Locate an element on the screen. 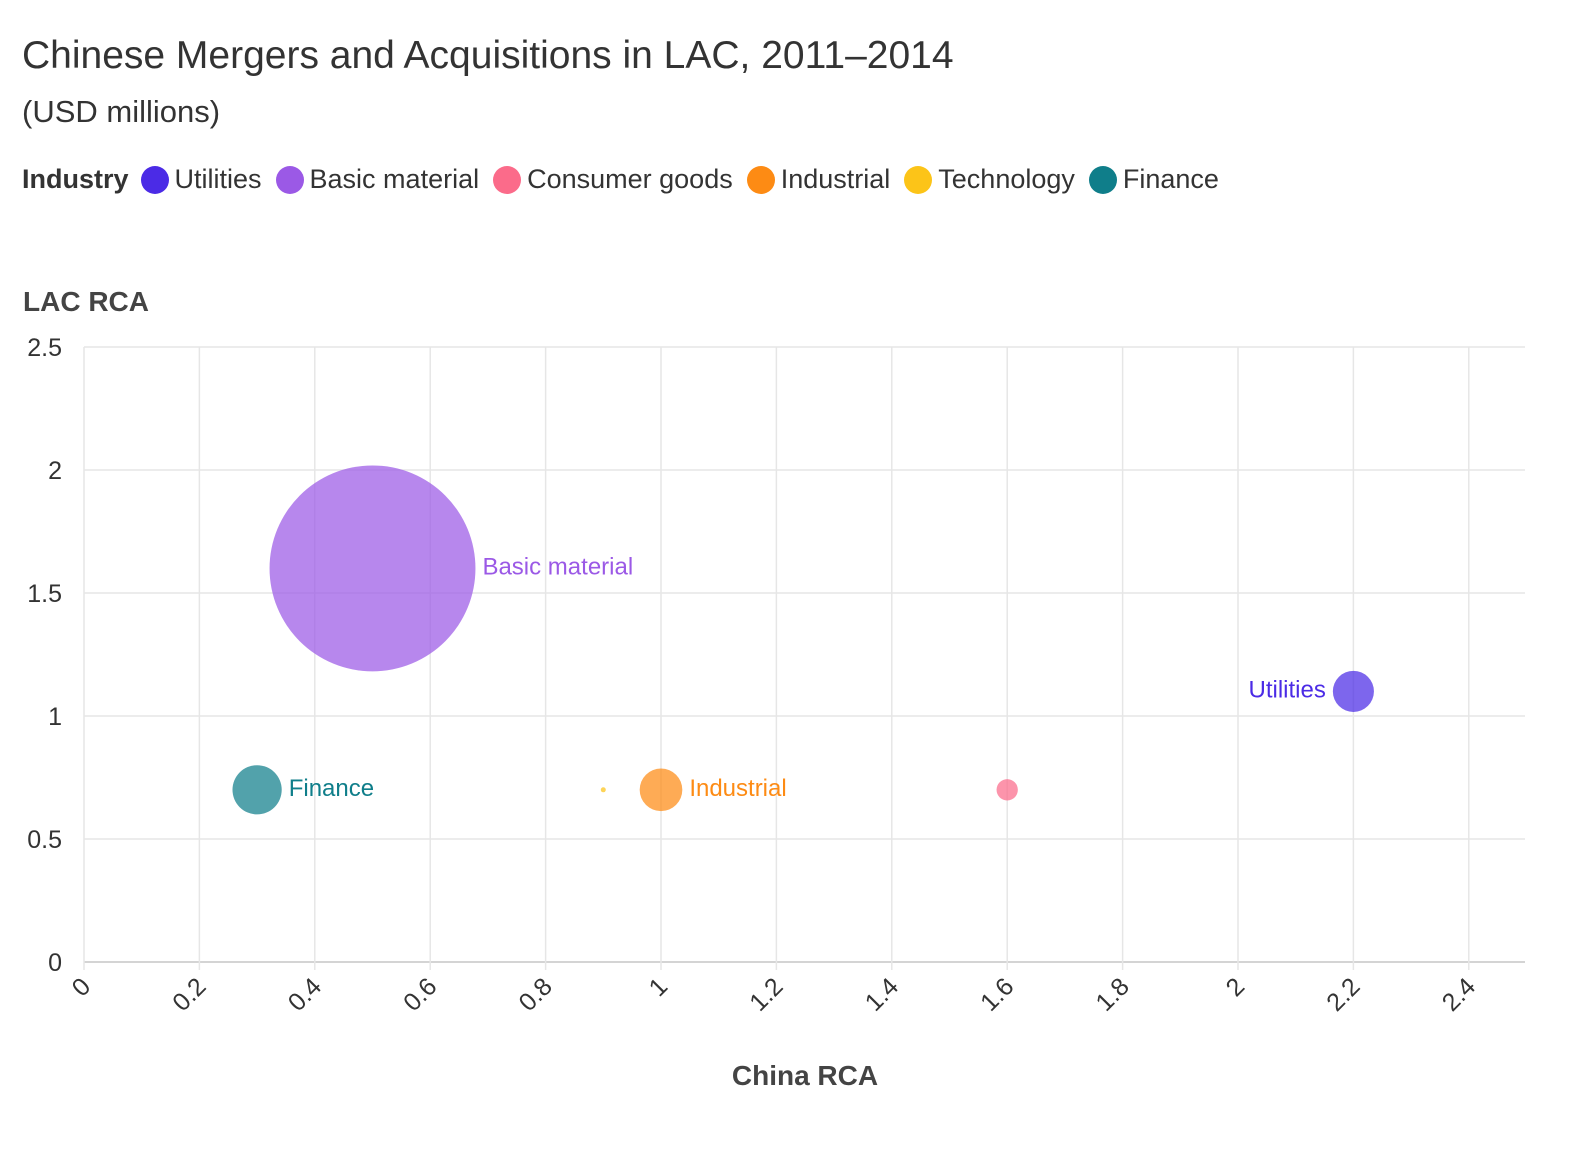 This screenshot has height=1150, width=1590. x-tick-label: 1.8 is located at coordinates (1112, 994).